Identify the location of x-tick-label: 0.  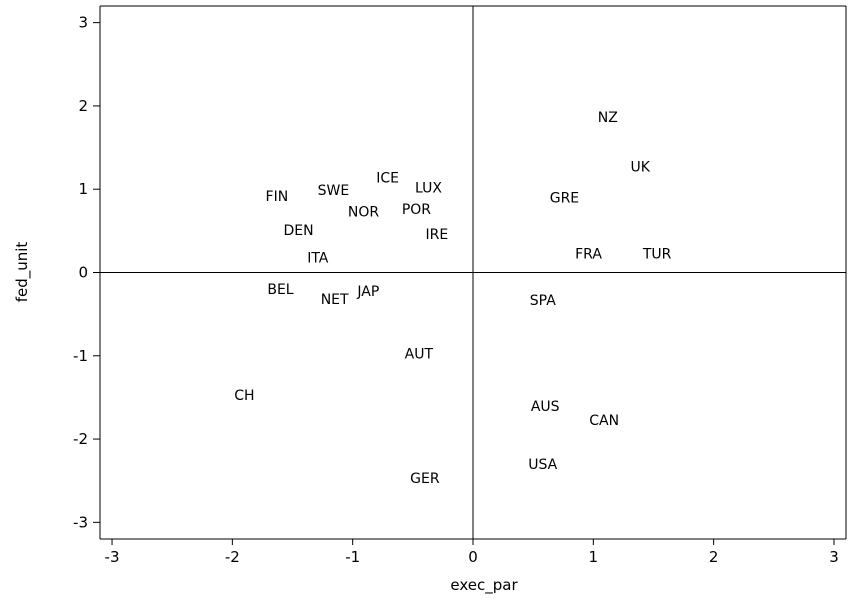
(473, 557).